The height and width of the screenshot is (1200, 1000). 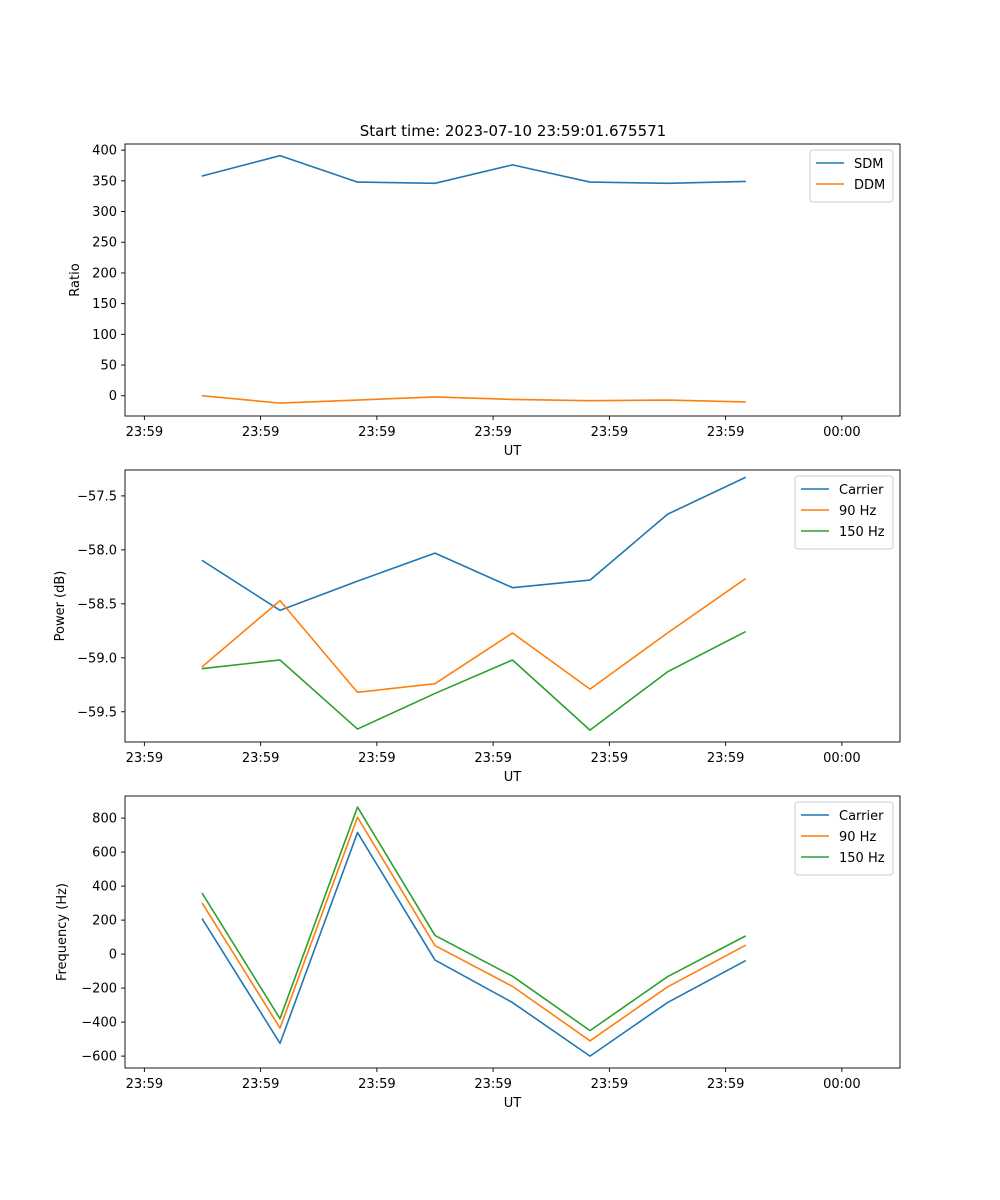 What do you see at coordinates (62, 932) in the screenshot?
I see `frequency-y-axis-label: Frequency (Hz)` at bounding box center [62, 932].